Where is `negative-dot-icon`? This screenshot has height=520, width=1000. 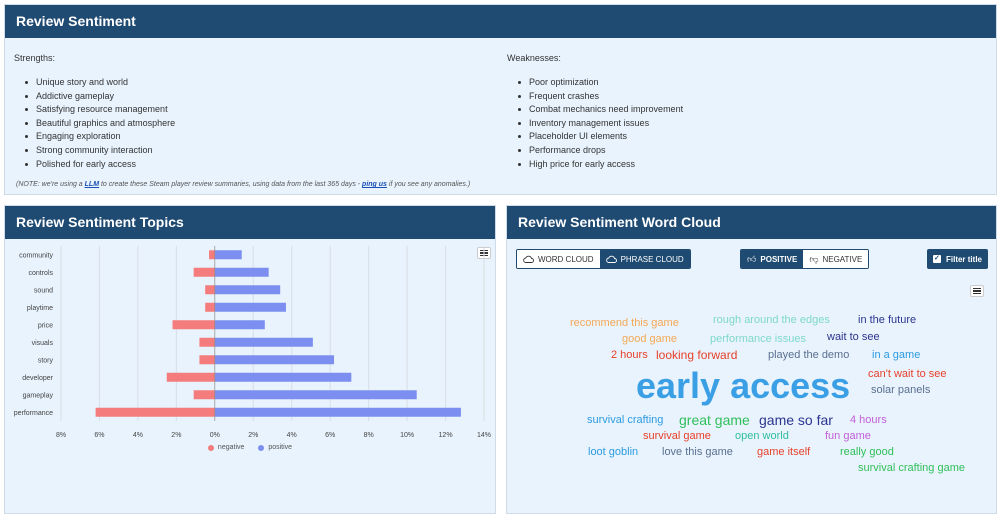
negative-dot-icon is located at coordinates (210, 447).